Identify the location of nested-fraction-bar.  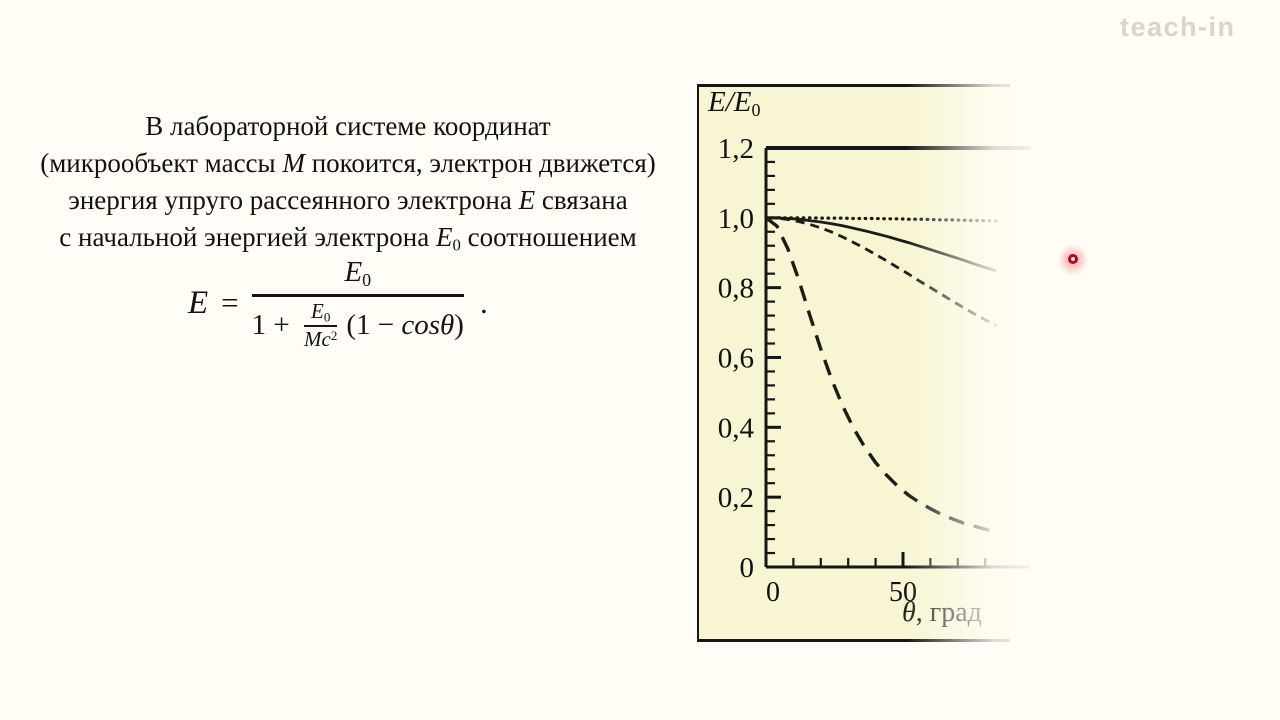
(321, 326).